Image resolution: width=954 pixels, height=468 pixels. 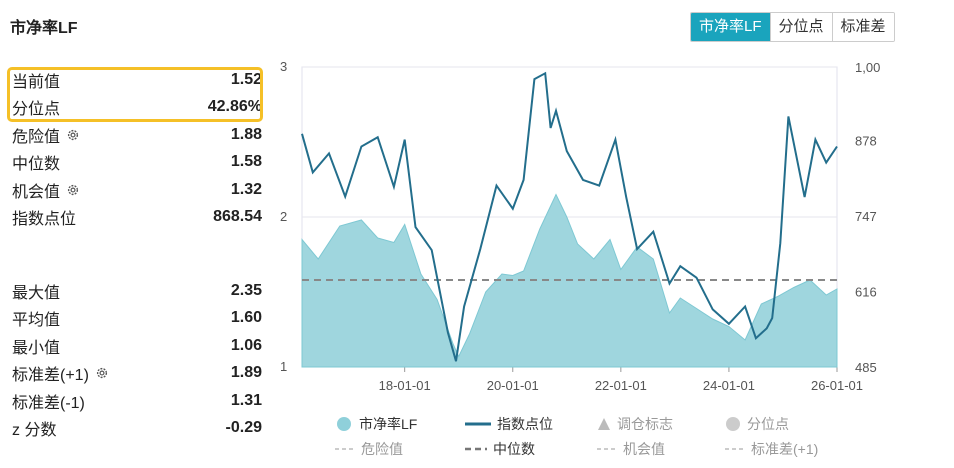 What do you see at coordinates (237, 217) in the screenshot?
I see `stat-value: 868.54` at bounding box center [237, 217].